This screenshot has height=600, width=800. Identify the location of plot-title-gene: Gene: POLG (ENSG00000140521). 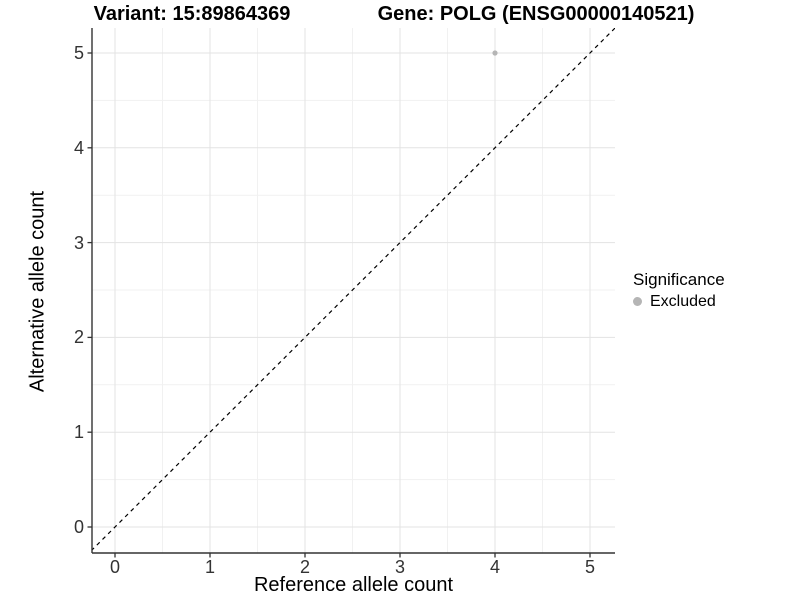
(536, 14).